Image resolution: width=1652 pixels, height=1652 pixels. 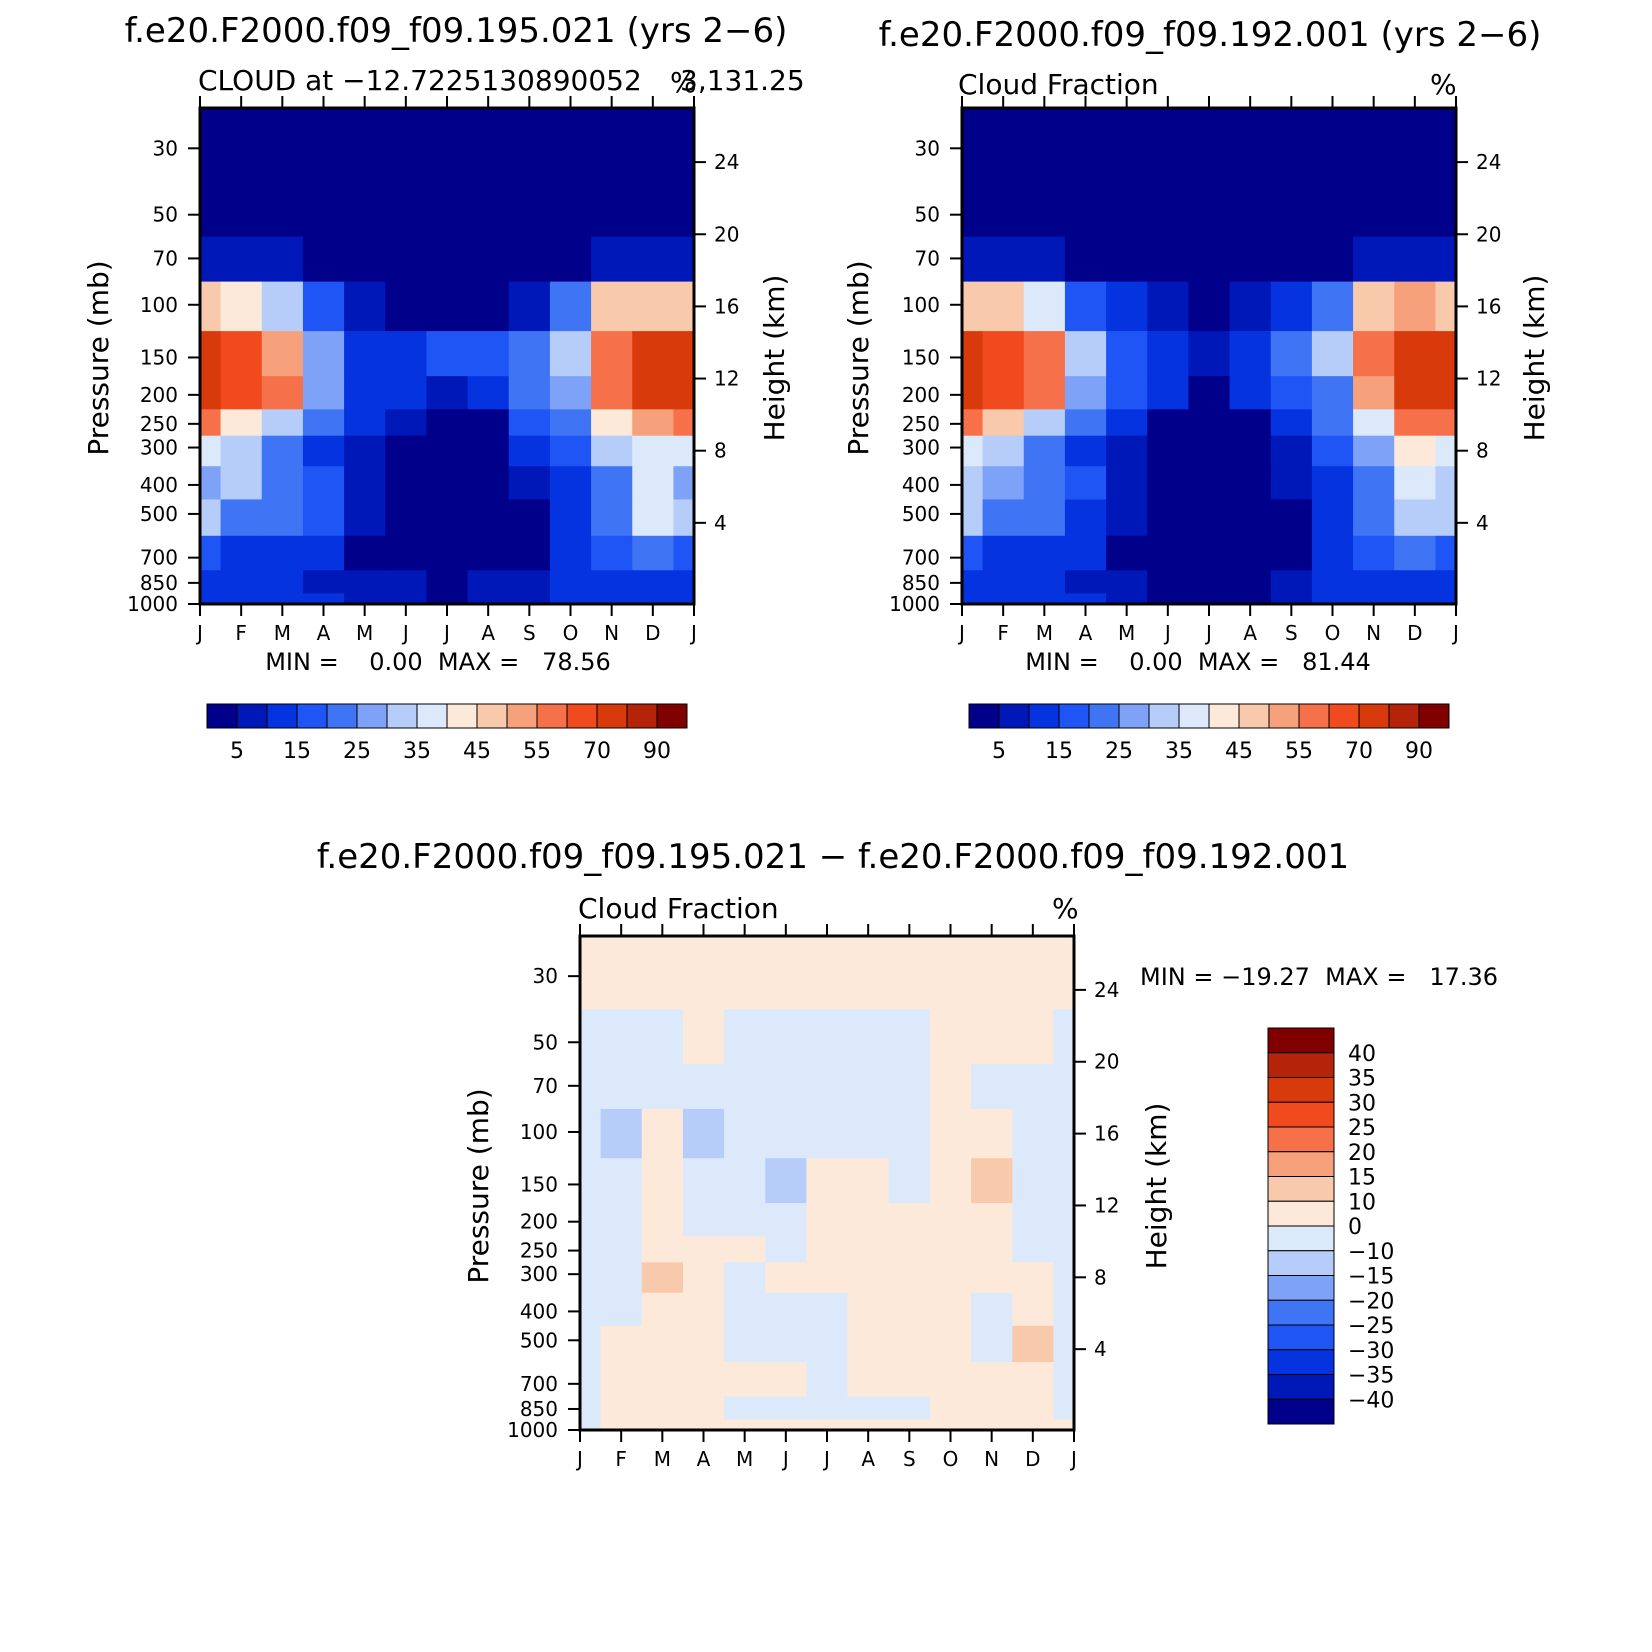 What do you see at coordinates (1100, 1277) in the screenshot?
I see `y-tick-right-label: 8` at bounding box center [1100, 1277].